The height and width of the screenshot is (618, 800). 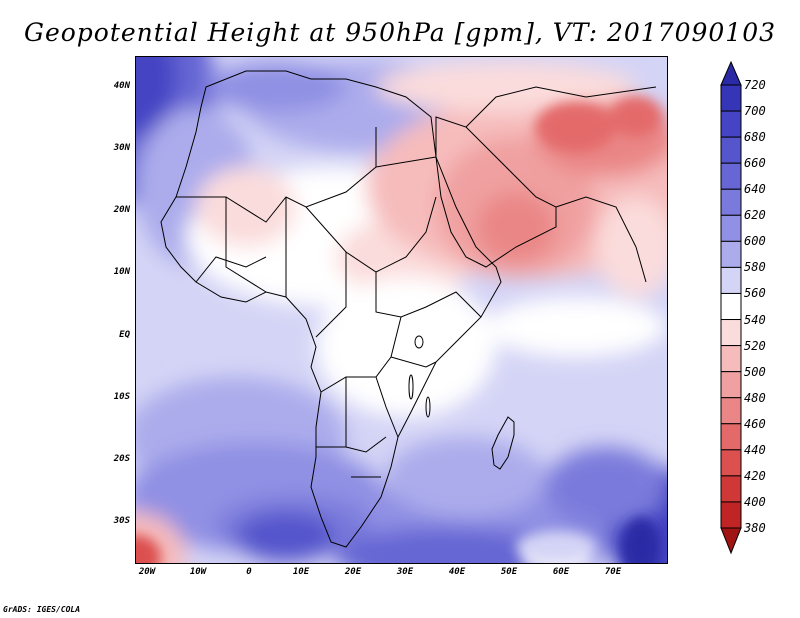 What do you see at coordinates (509, 572) in the screenshot?
I see `lon-label: 50E` at bounding box center [509, 572].